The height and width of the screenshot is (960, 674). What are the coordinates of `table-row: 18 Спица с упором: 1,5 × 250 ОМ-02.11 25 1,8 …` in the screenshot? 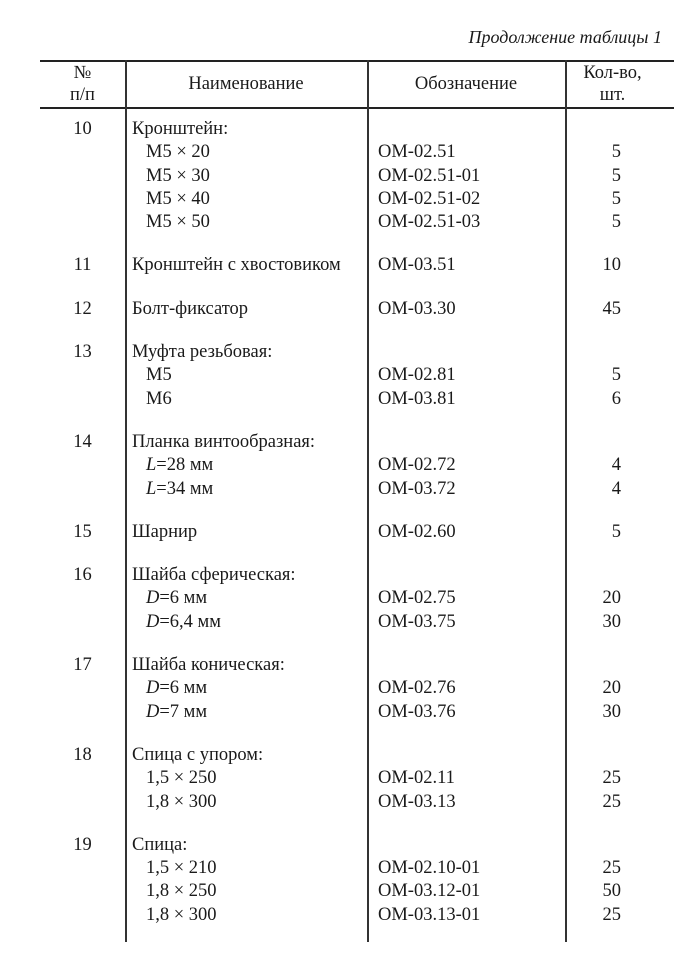 It's located at (357, 779).